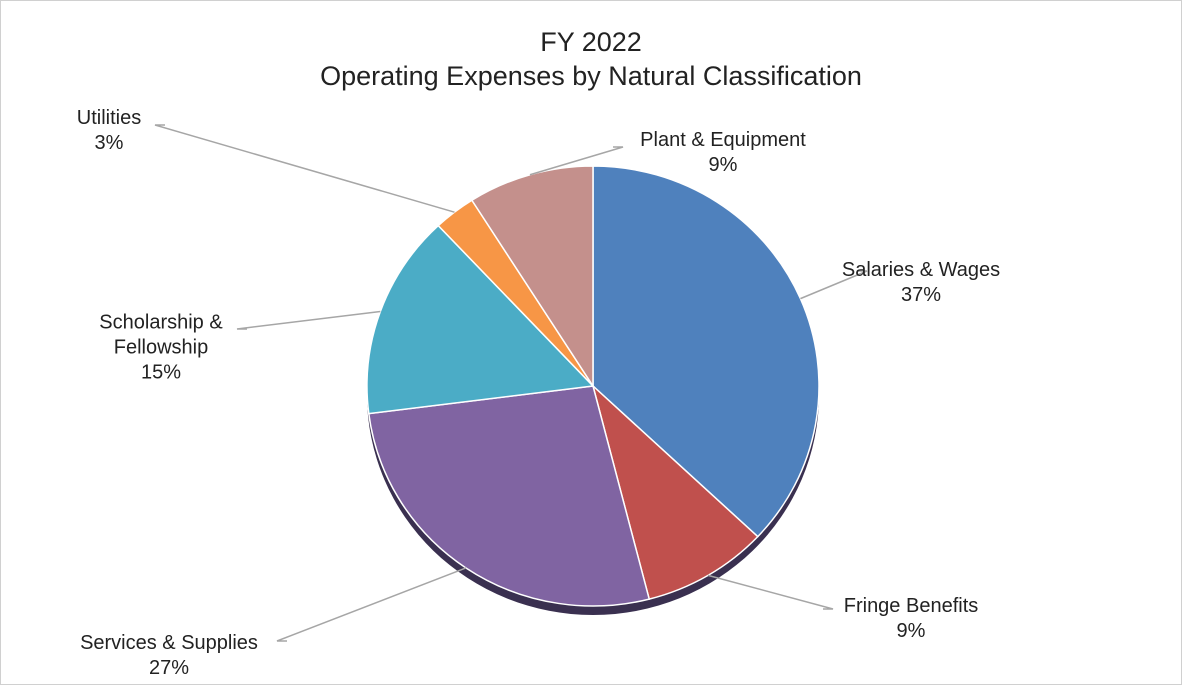  What do you see at coordinates (921, 270) in the screenshot?
I see `category-label: Salaries & Wages` at bounding box center [921, 270].